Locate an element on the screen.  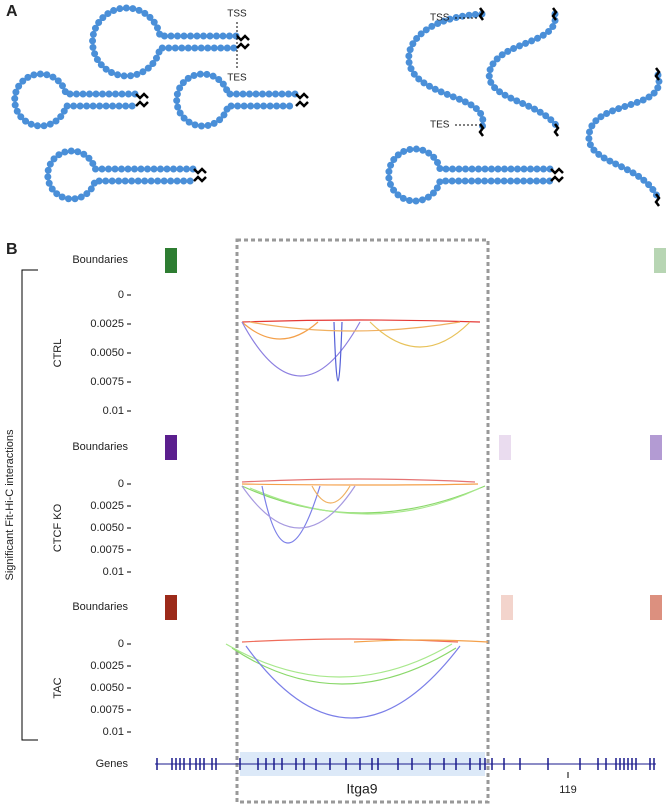
genes-track is located at coordinates (405, 765).